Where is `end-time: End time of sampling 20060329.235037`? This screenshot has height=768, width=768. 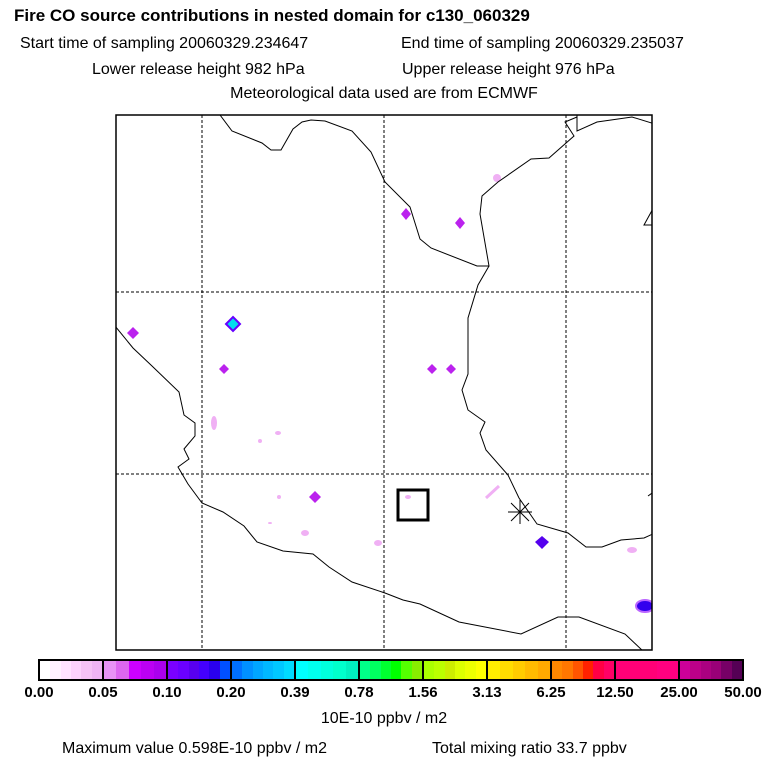
end-time: End time of sampling 20060329.235037 is located at coordinates (542, 43).